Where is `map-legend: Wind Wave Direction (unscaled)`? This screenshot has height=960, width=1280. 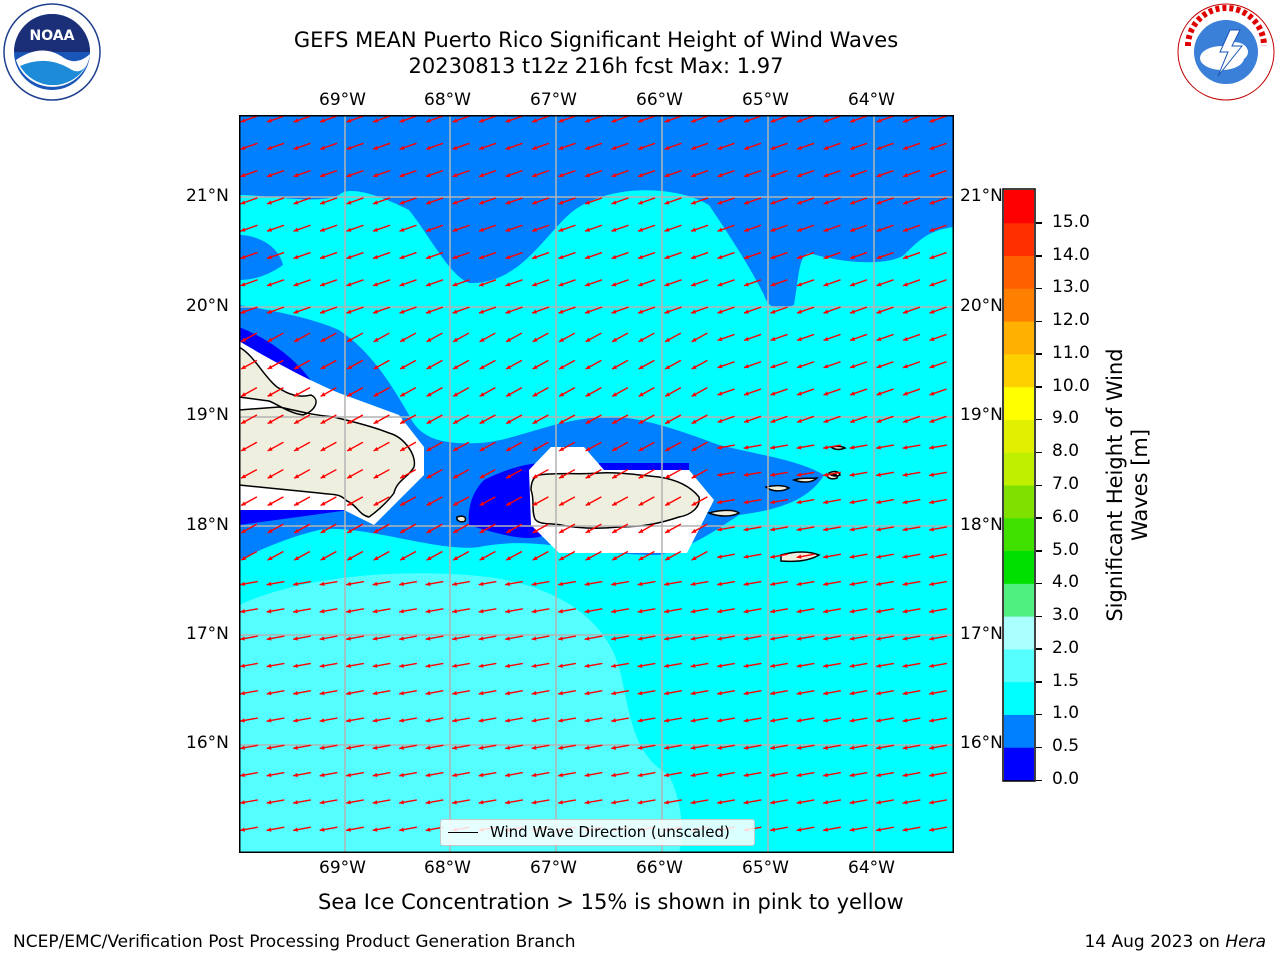
map-legend: Wind Wave Direction (unscaled) is located at coordinates (597, 832).